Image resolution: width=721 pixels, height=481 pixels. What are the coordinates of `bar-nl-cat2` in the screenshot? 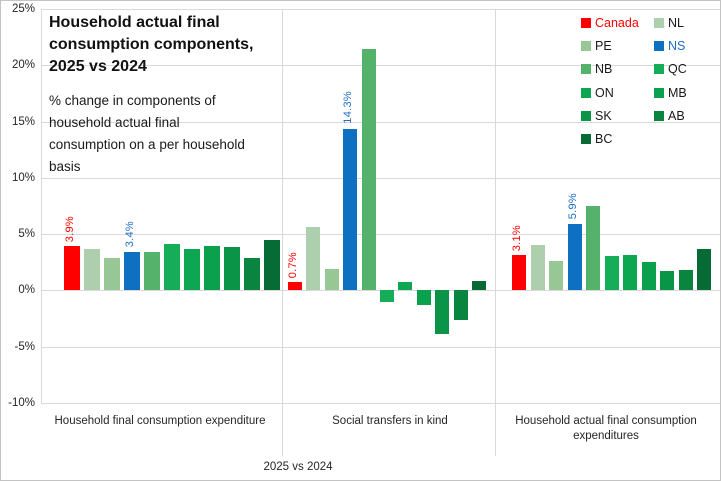 It's located at (313, 258).